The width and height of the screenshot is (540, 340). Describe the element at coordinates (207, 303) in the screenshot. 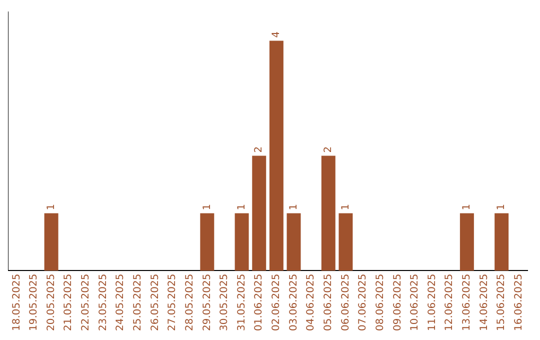

I see `x-tick-label: 29.05.2025` at that location.